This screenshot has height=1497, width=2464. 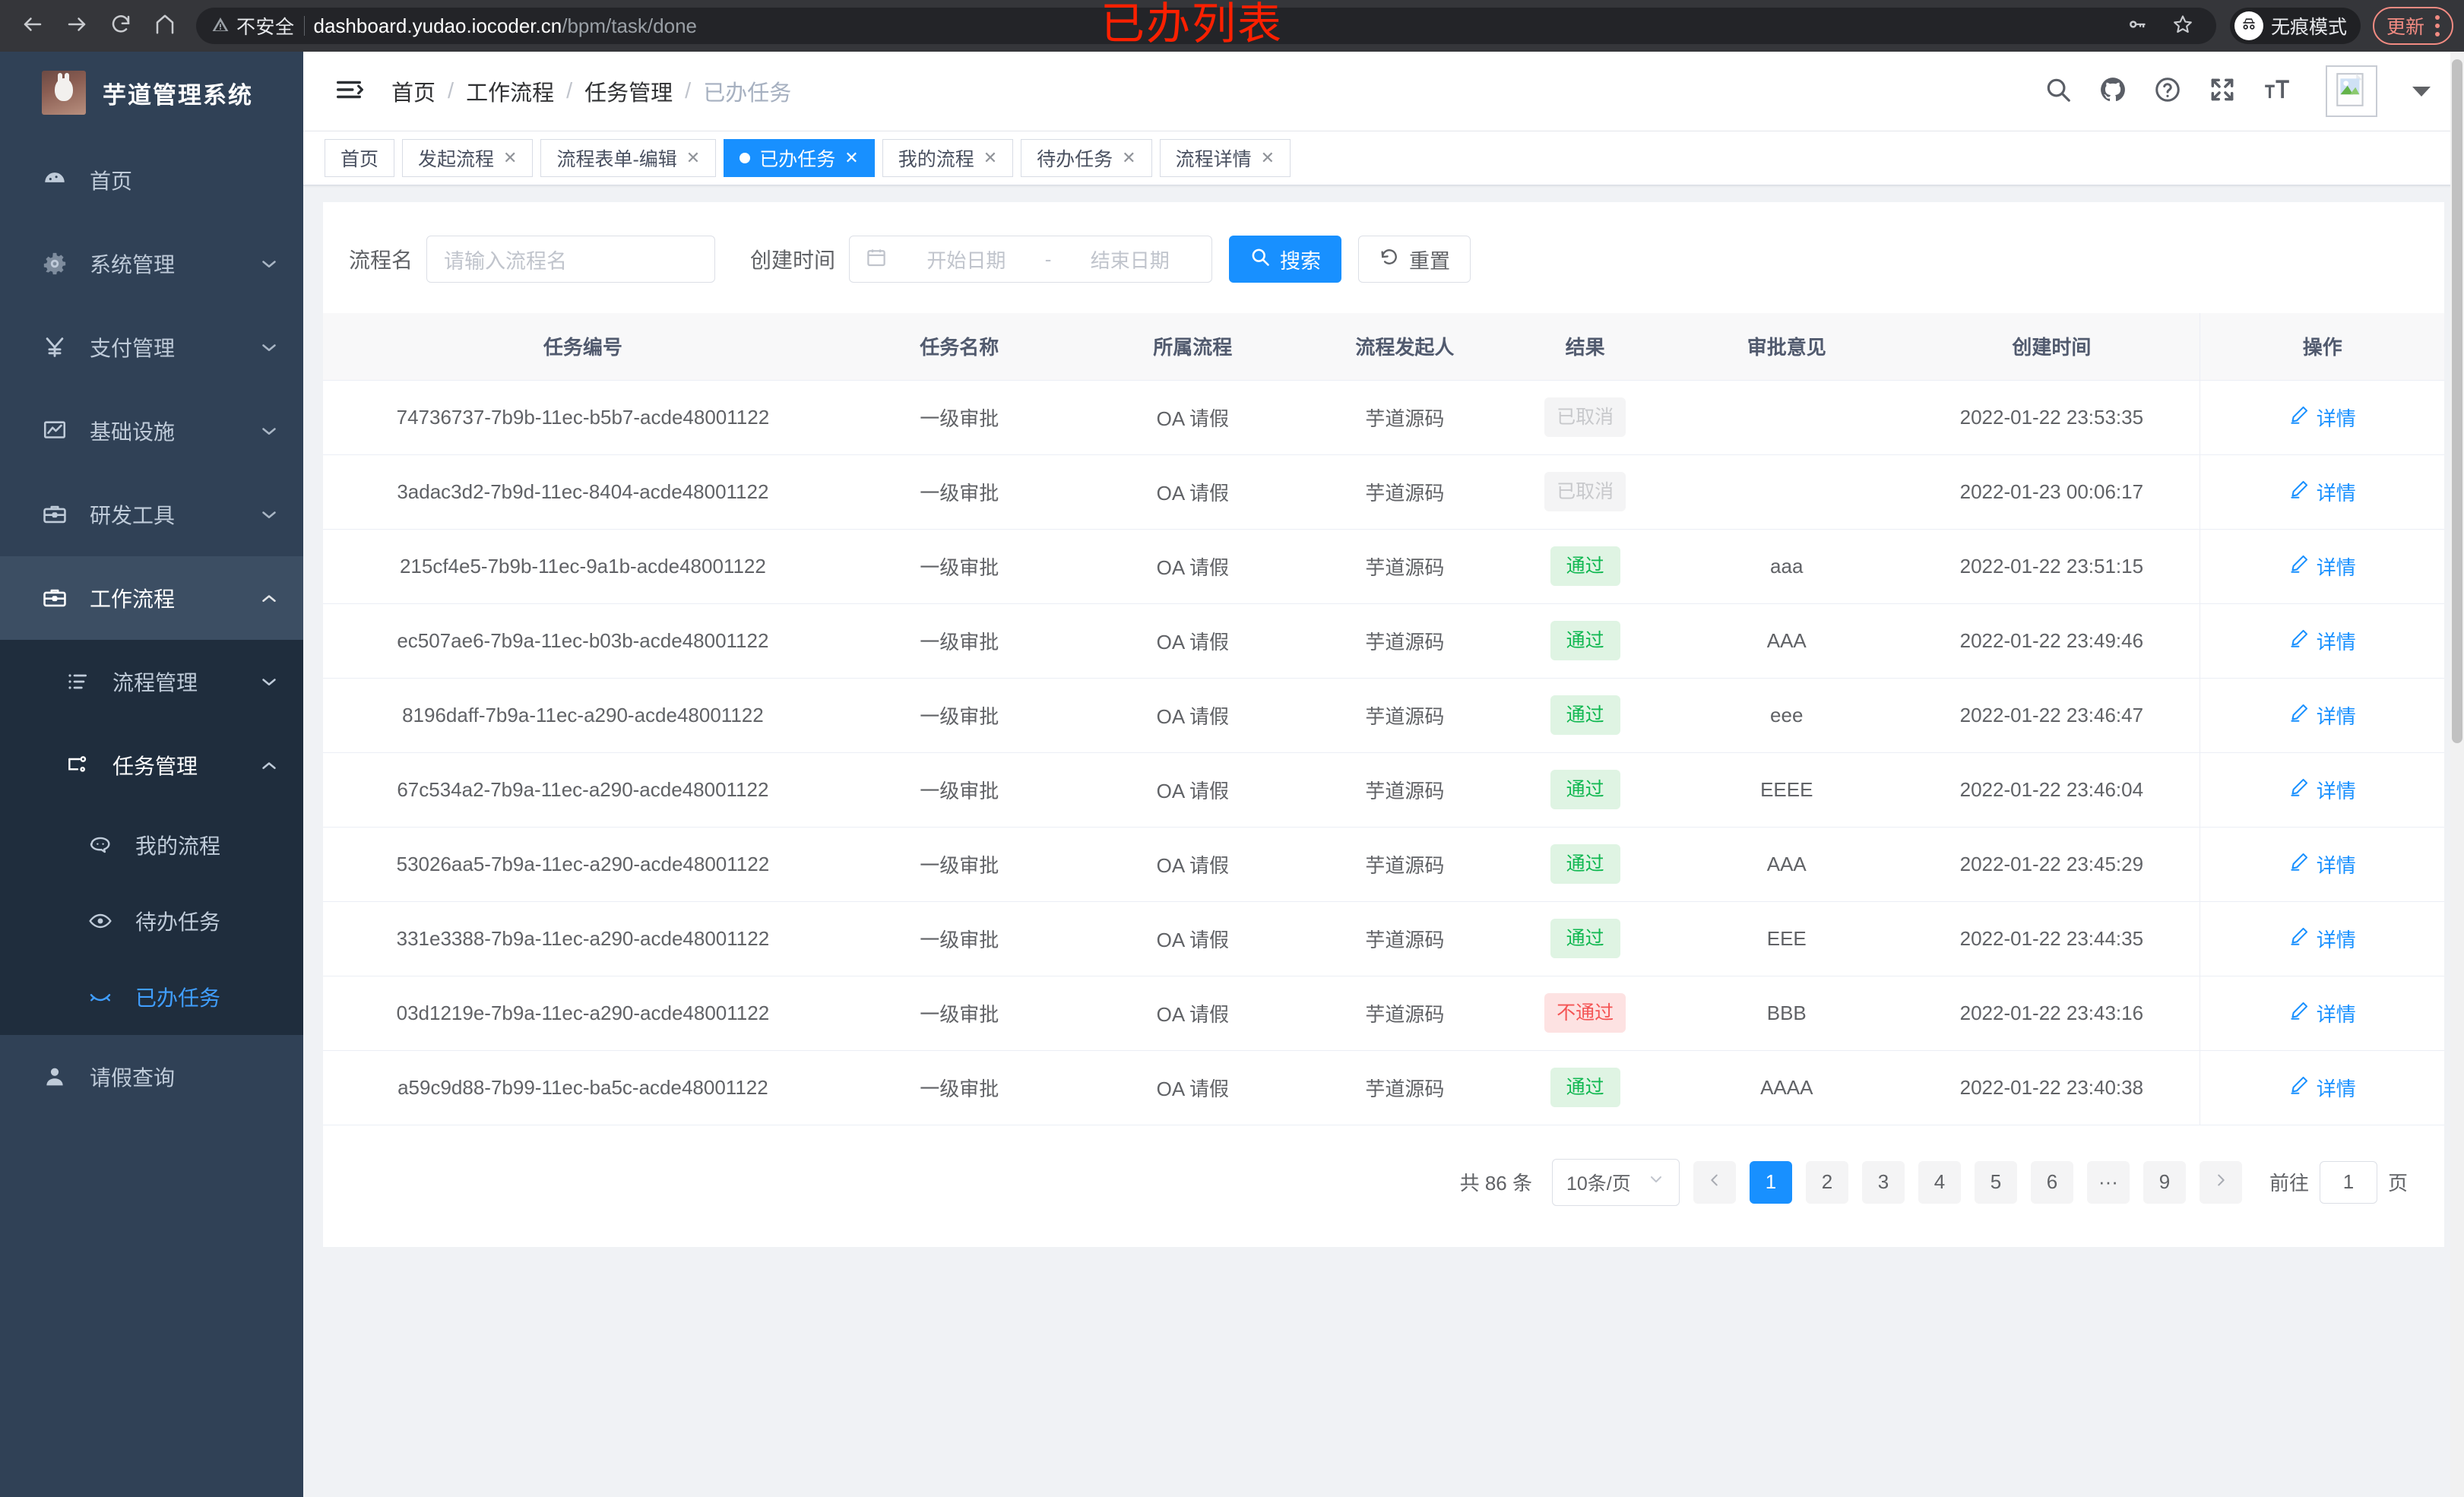 What do you see at coordinates (151, 431) in the screenshot?
I see `sidebar-item-infrastructure: 基础设施` at bounding box center [151, 431].